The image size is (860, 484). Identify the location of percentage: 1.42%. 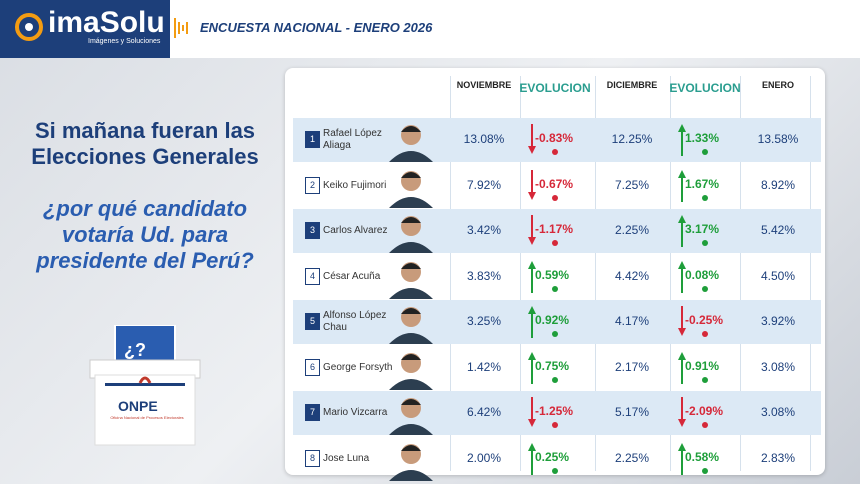
(484, 366).